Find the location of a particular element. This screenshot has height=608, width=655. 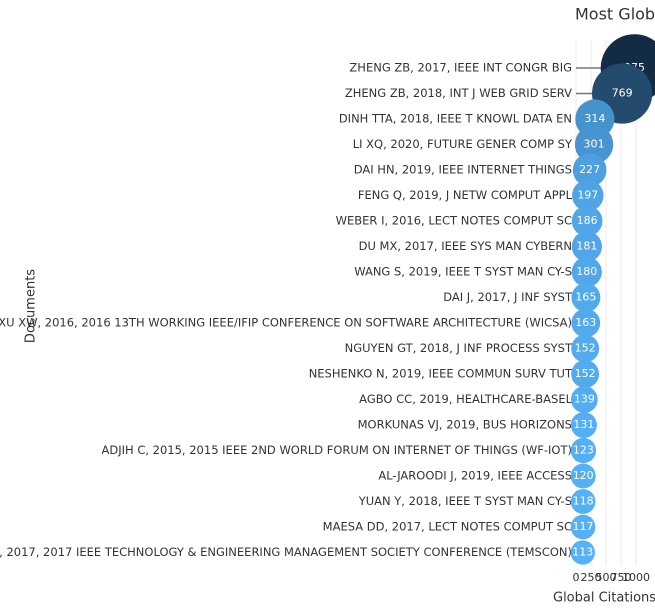

y-tick-label: DAI HN, 2019, IEEE INTERNET THINGS is located at coordinates (463, 170).